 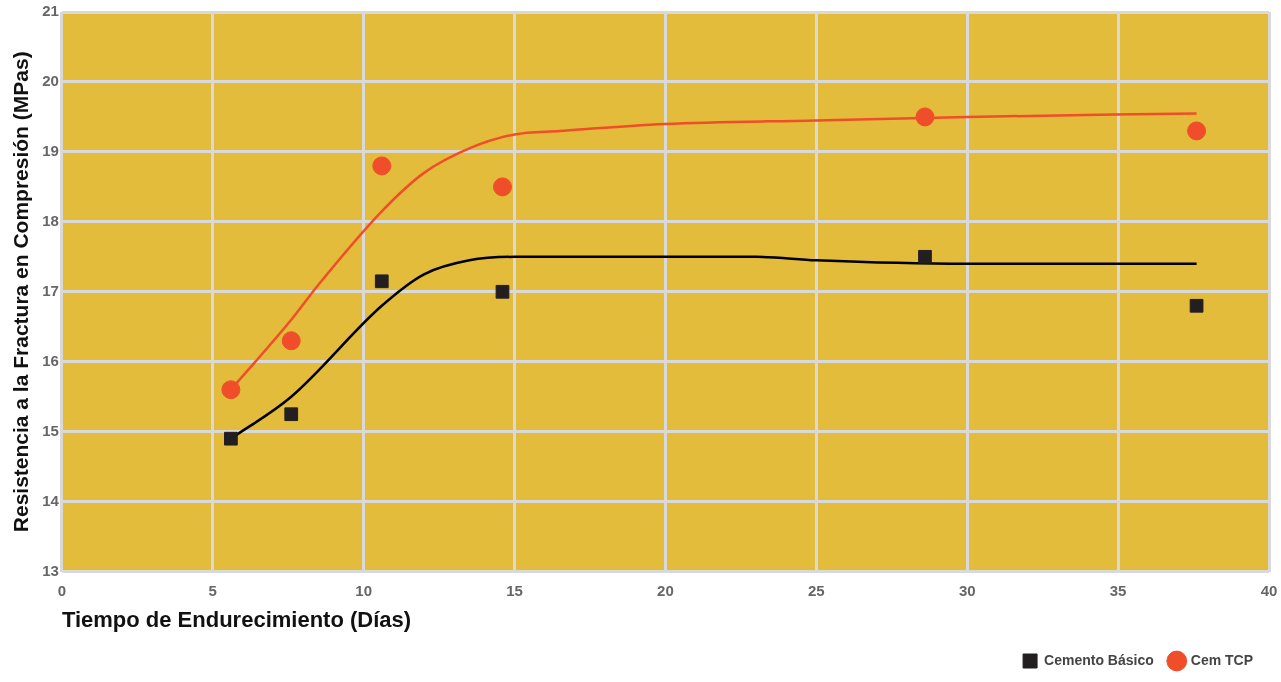 What do you see at coordinates (514, 590) in the screenshot?
I see `x-tick-label: 15` at bounding box center [514, 590].